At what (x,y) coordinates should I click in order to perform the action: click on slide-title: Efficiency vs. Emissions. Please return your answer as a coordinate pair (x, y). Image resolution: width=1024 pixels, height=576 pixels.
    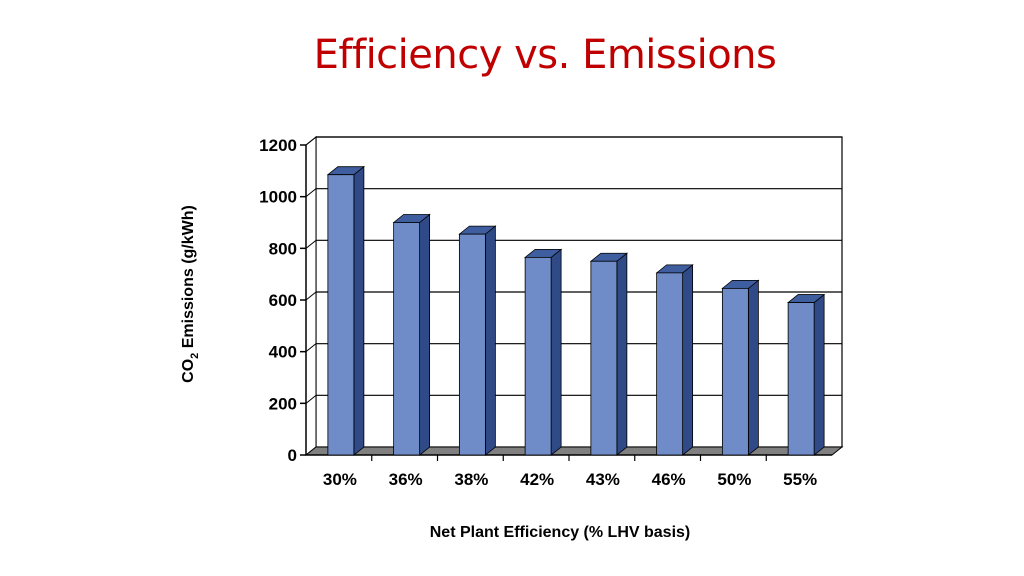
    Looking at the image, I should click on (545, 55).